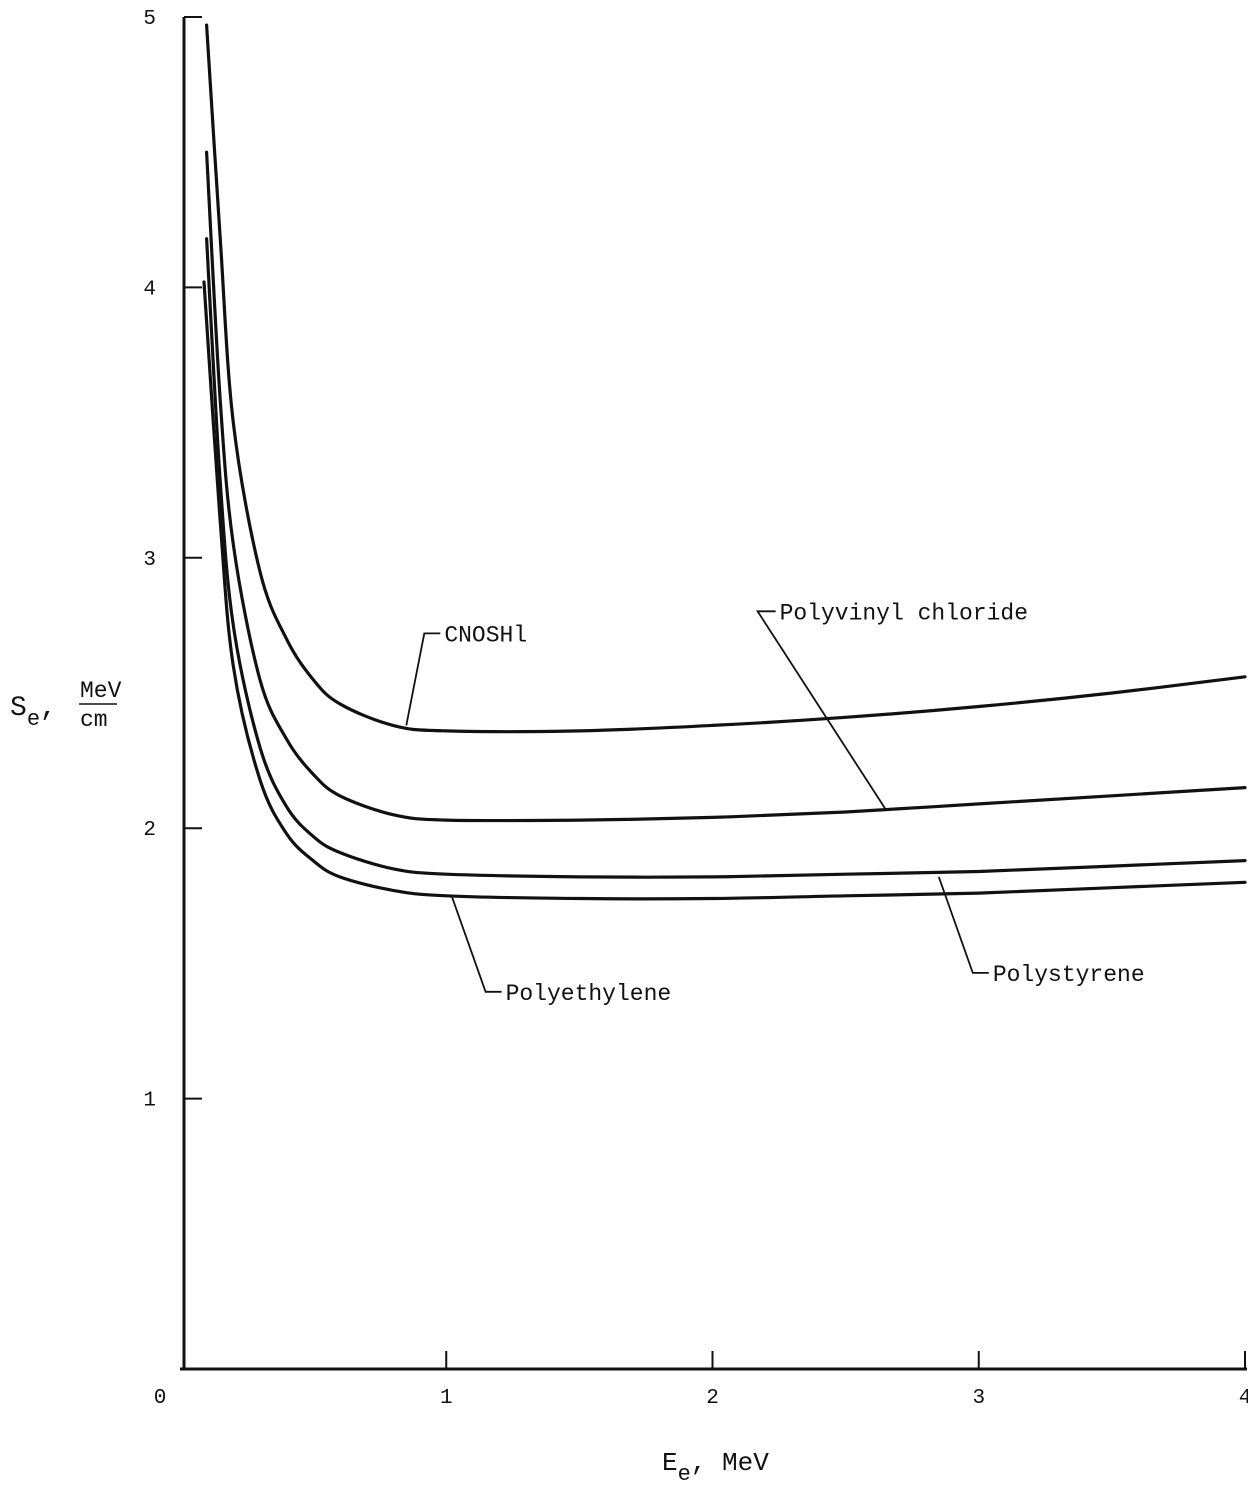 This screenshot has width=1248, height=1494. What do you see at coordinates (963, 925) in the screenshot?
I see `leader-line-polystyrene` at bounding box center [963, 925].